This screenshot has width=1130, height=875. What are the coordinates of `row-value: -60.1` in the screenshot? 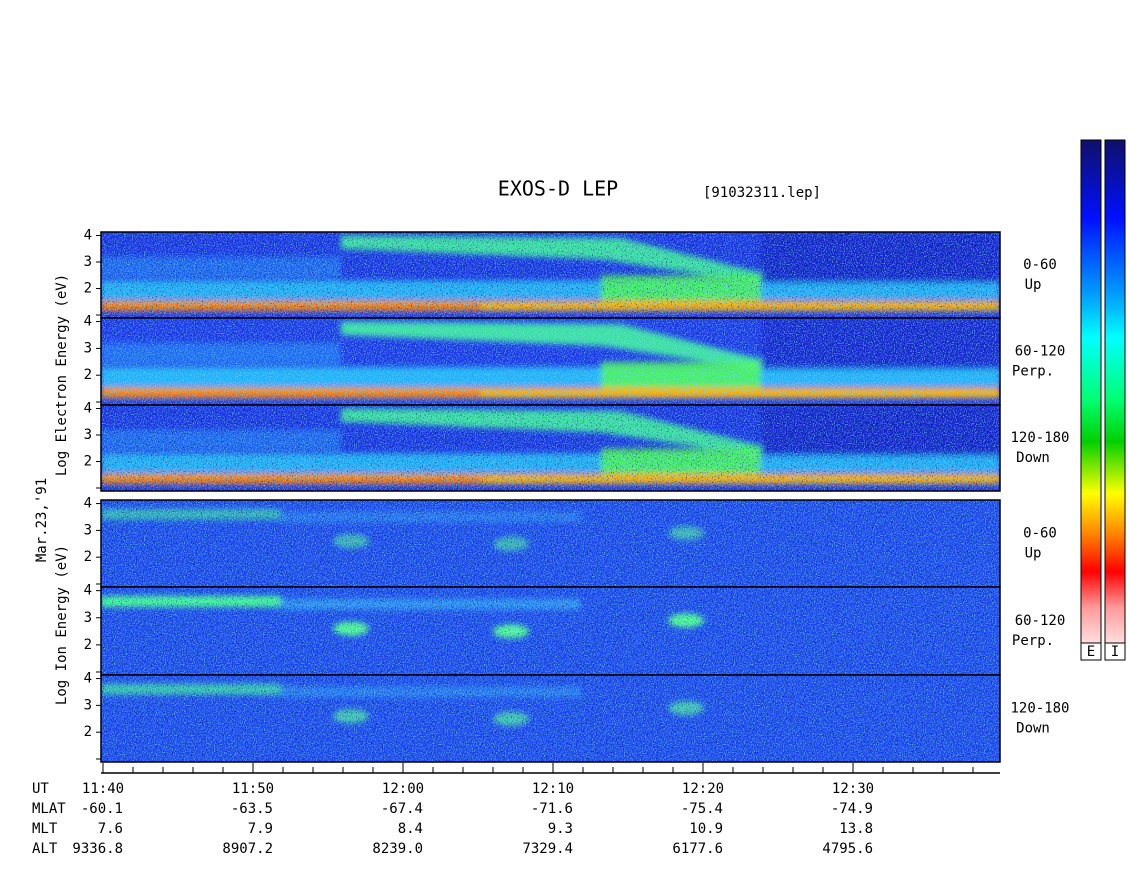 It's located at (102, 809).